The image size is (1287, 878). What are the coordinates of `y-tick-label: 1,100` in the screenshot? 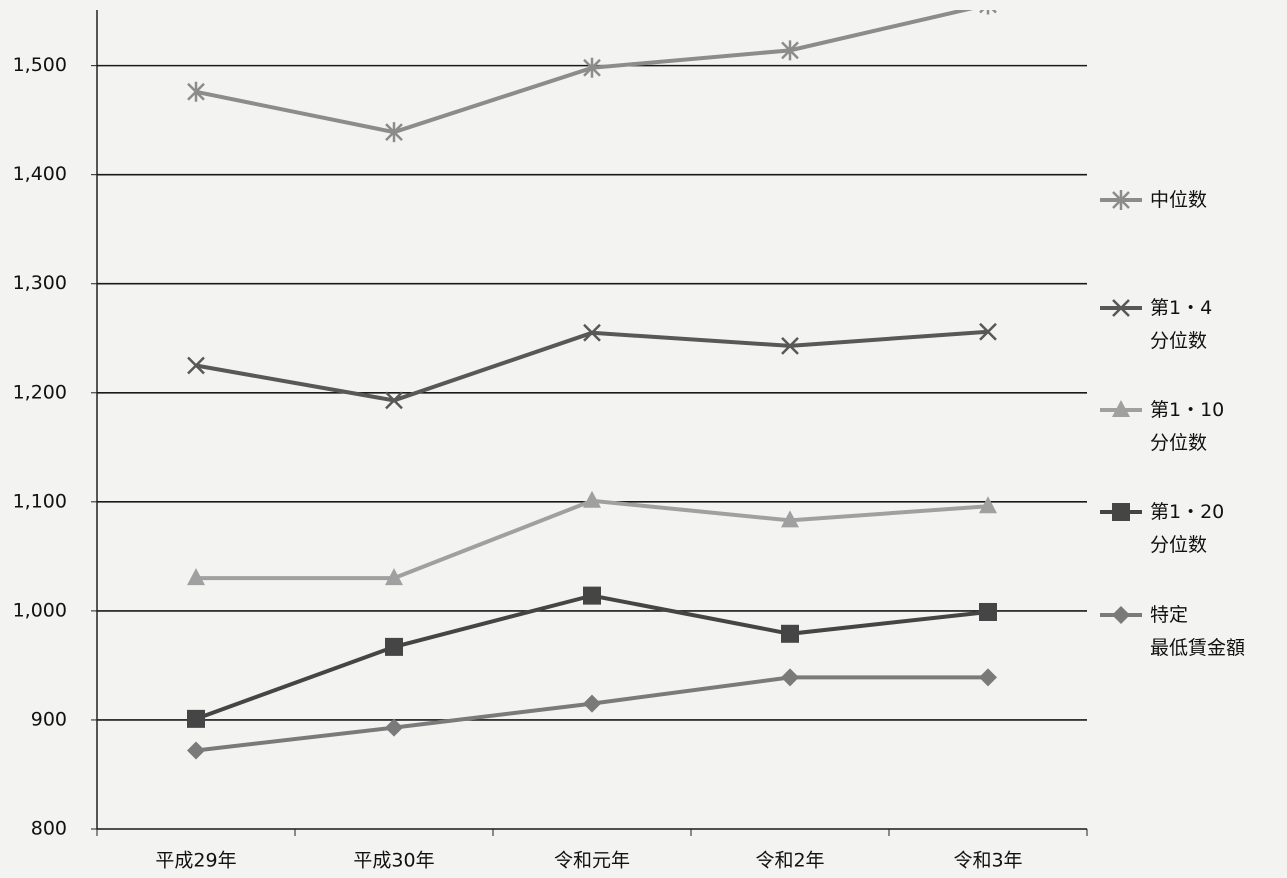 It's located at (40, 501).